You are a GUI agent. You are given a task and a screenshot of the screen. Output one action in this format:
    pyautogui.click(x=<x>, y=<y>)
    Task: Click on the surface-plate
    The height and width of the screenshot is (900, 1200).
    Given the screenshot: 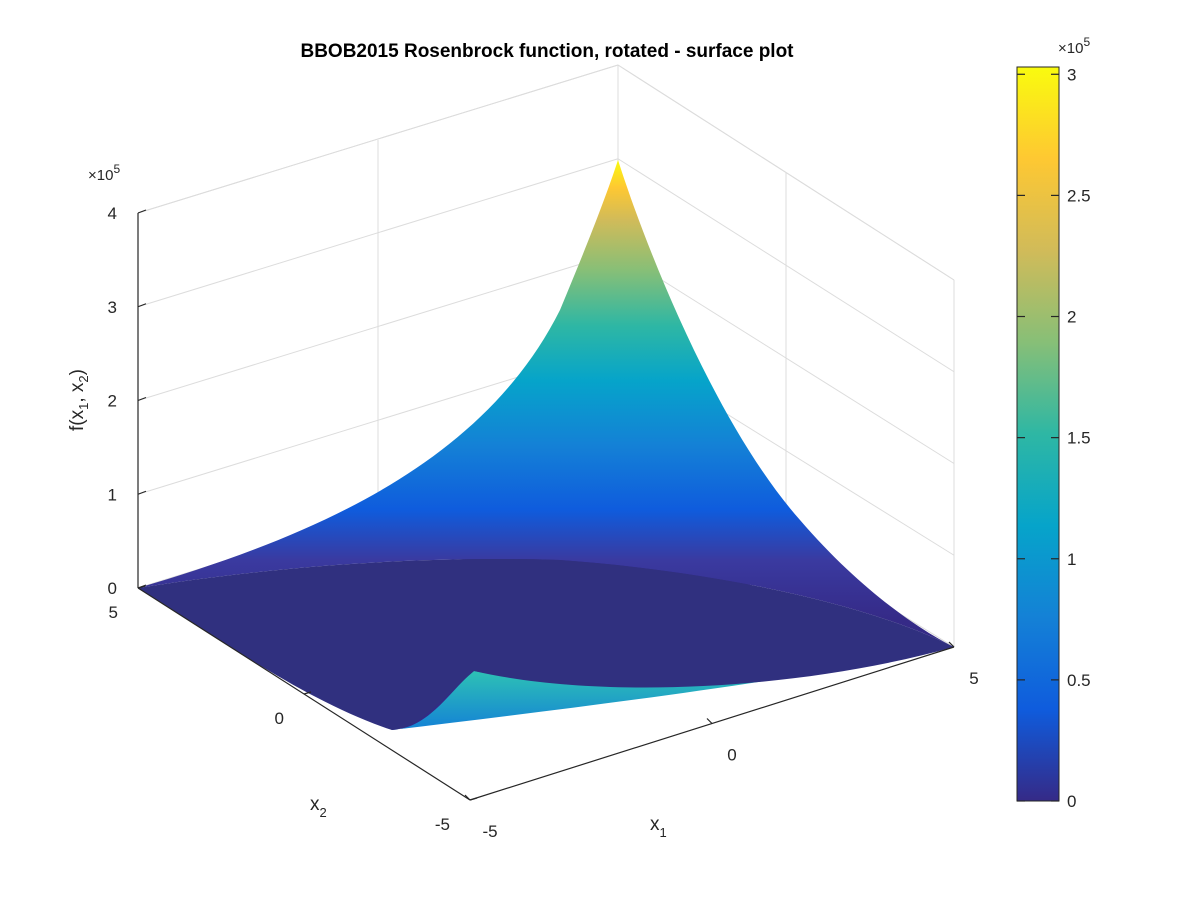 What is the action you would take?
    pyautogui.click(x=546, y=644)
    